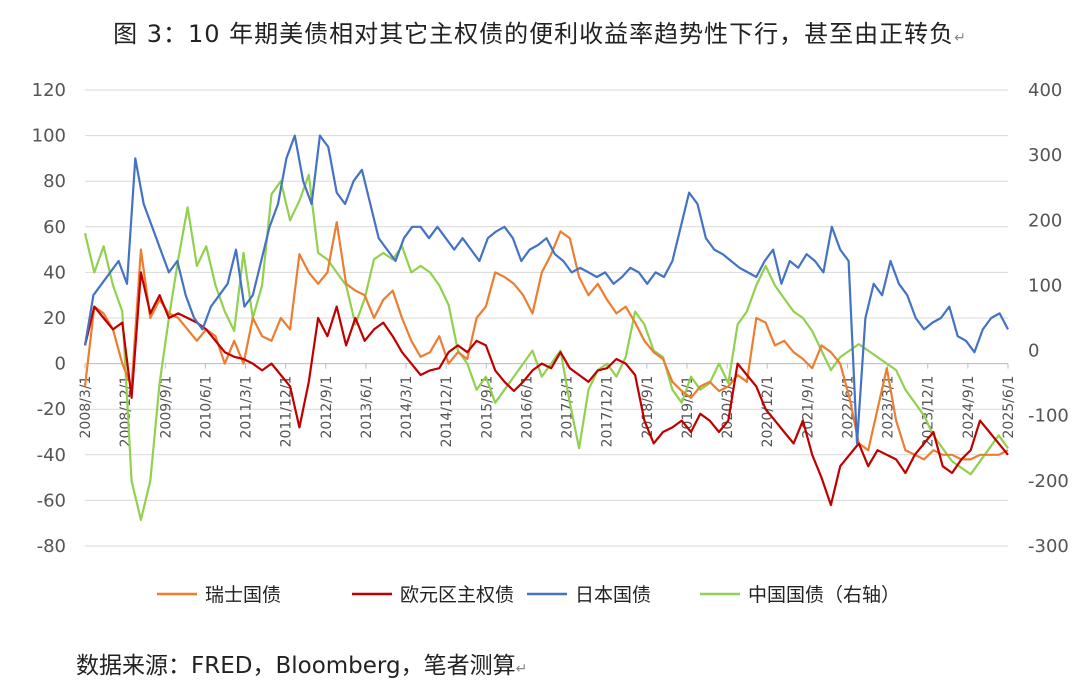 The height and width of the screenshot is (695, 1080). Describe the element at coordinates (487, 407) in the screenshot. I see `x-tick-label: 2015/9/1` at that location.